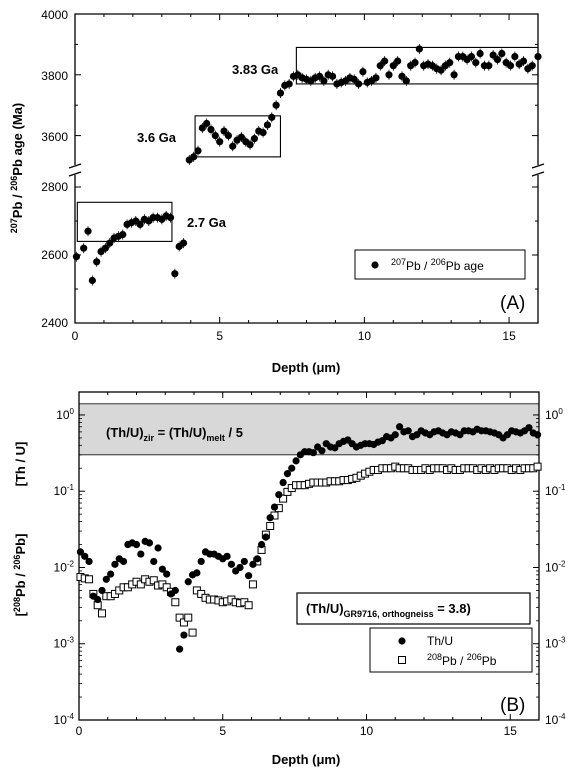 The width and height of the screenshot is (572, 772). I want to click on panel-b-ytick-label-left: 10⁻³, so click(64, 643).